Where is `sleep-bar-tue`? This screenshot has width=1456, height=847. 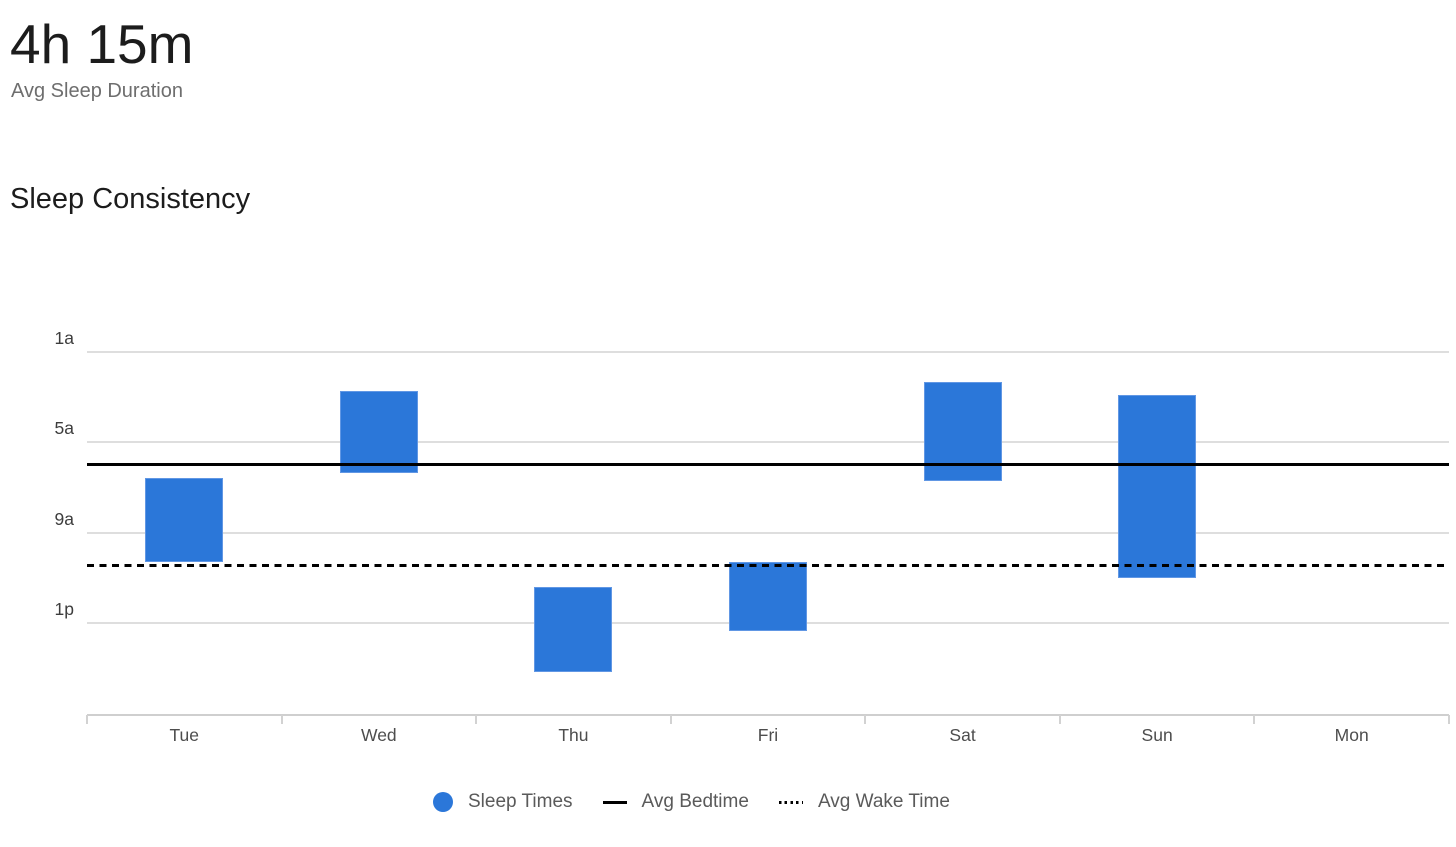 sleep-bar-tue is located at coordinates (184, 519).